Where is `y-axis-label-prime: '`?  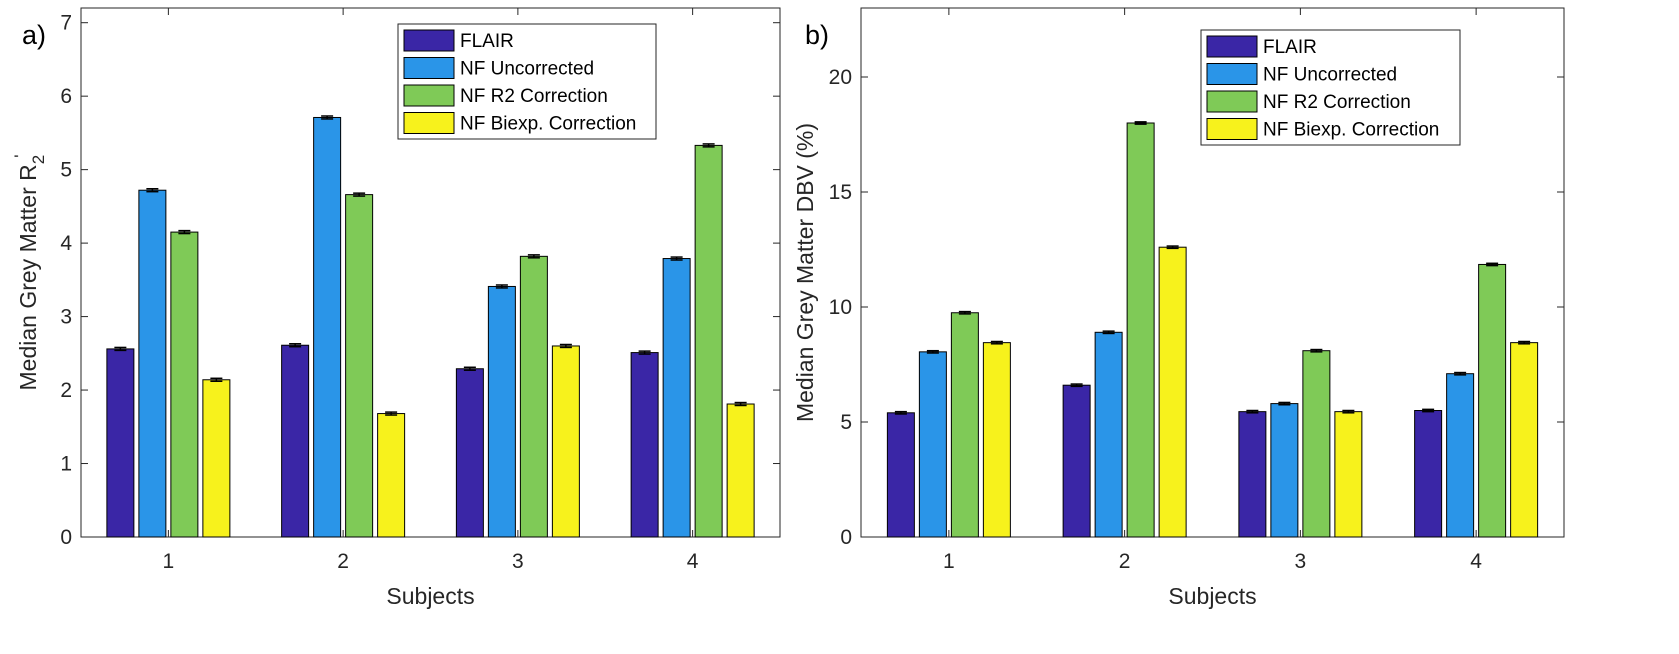
y-axis-label-prime: ' is located at coordinates (20, 156).